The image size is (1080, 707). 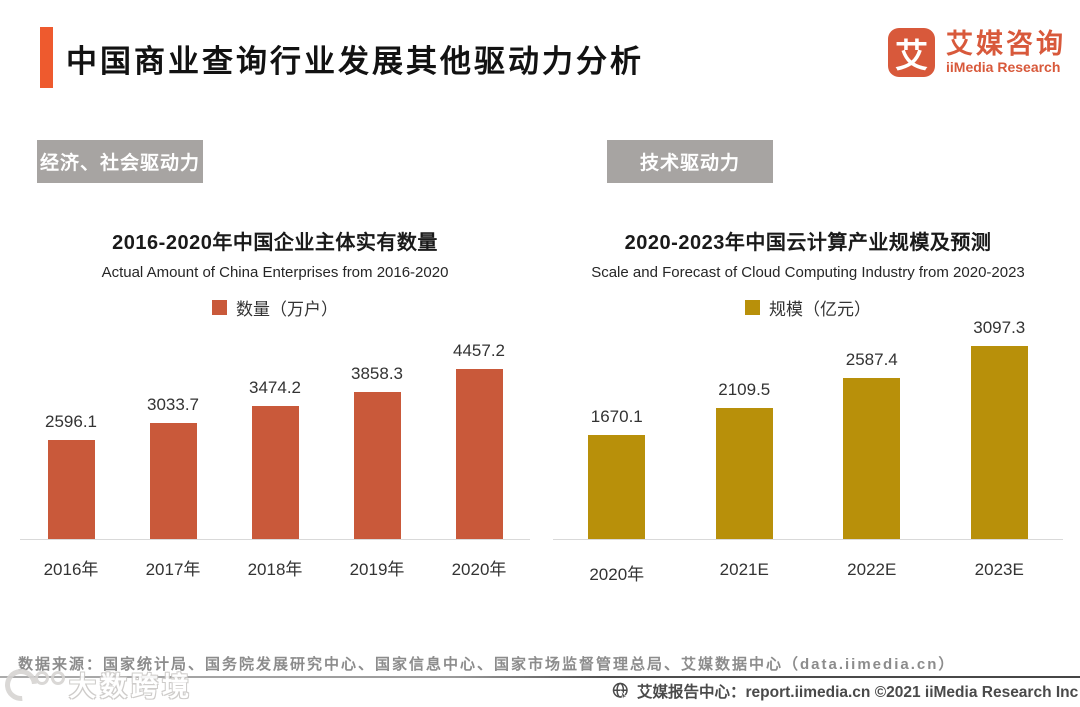 I want to click on iimedia-logo-icon: 艾, so click(x=911, y=52).